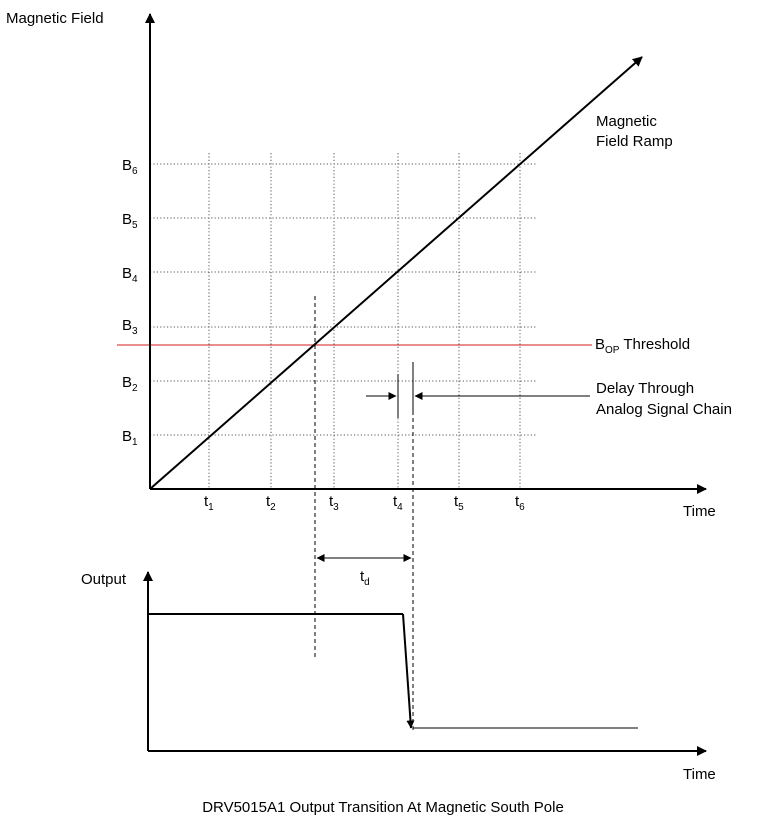 The image size is (766, 819). I want to click on bottom-x-axis-label: Time, so click(699, 774).